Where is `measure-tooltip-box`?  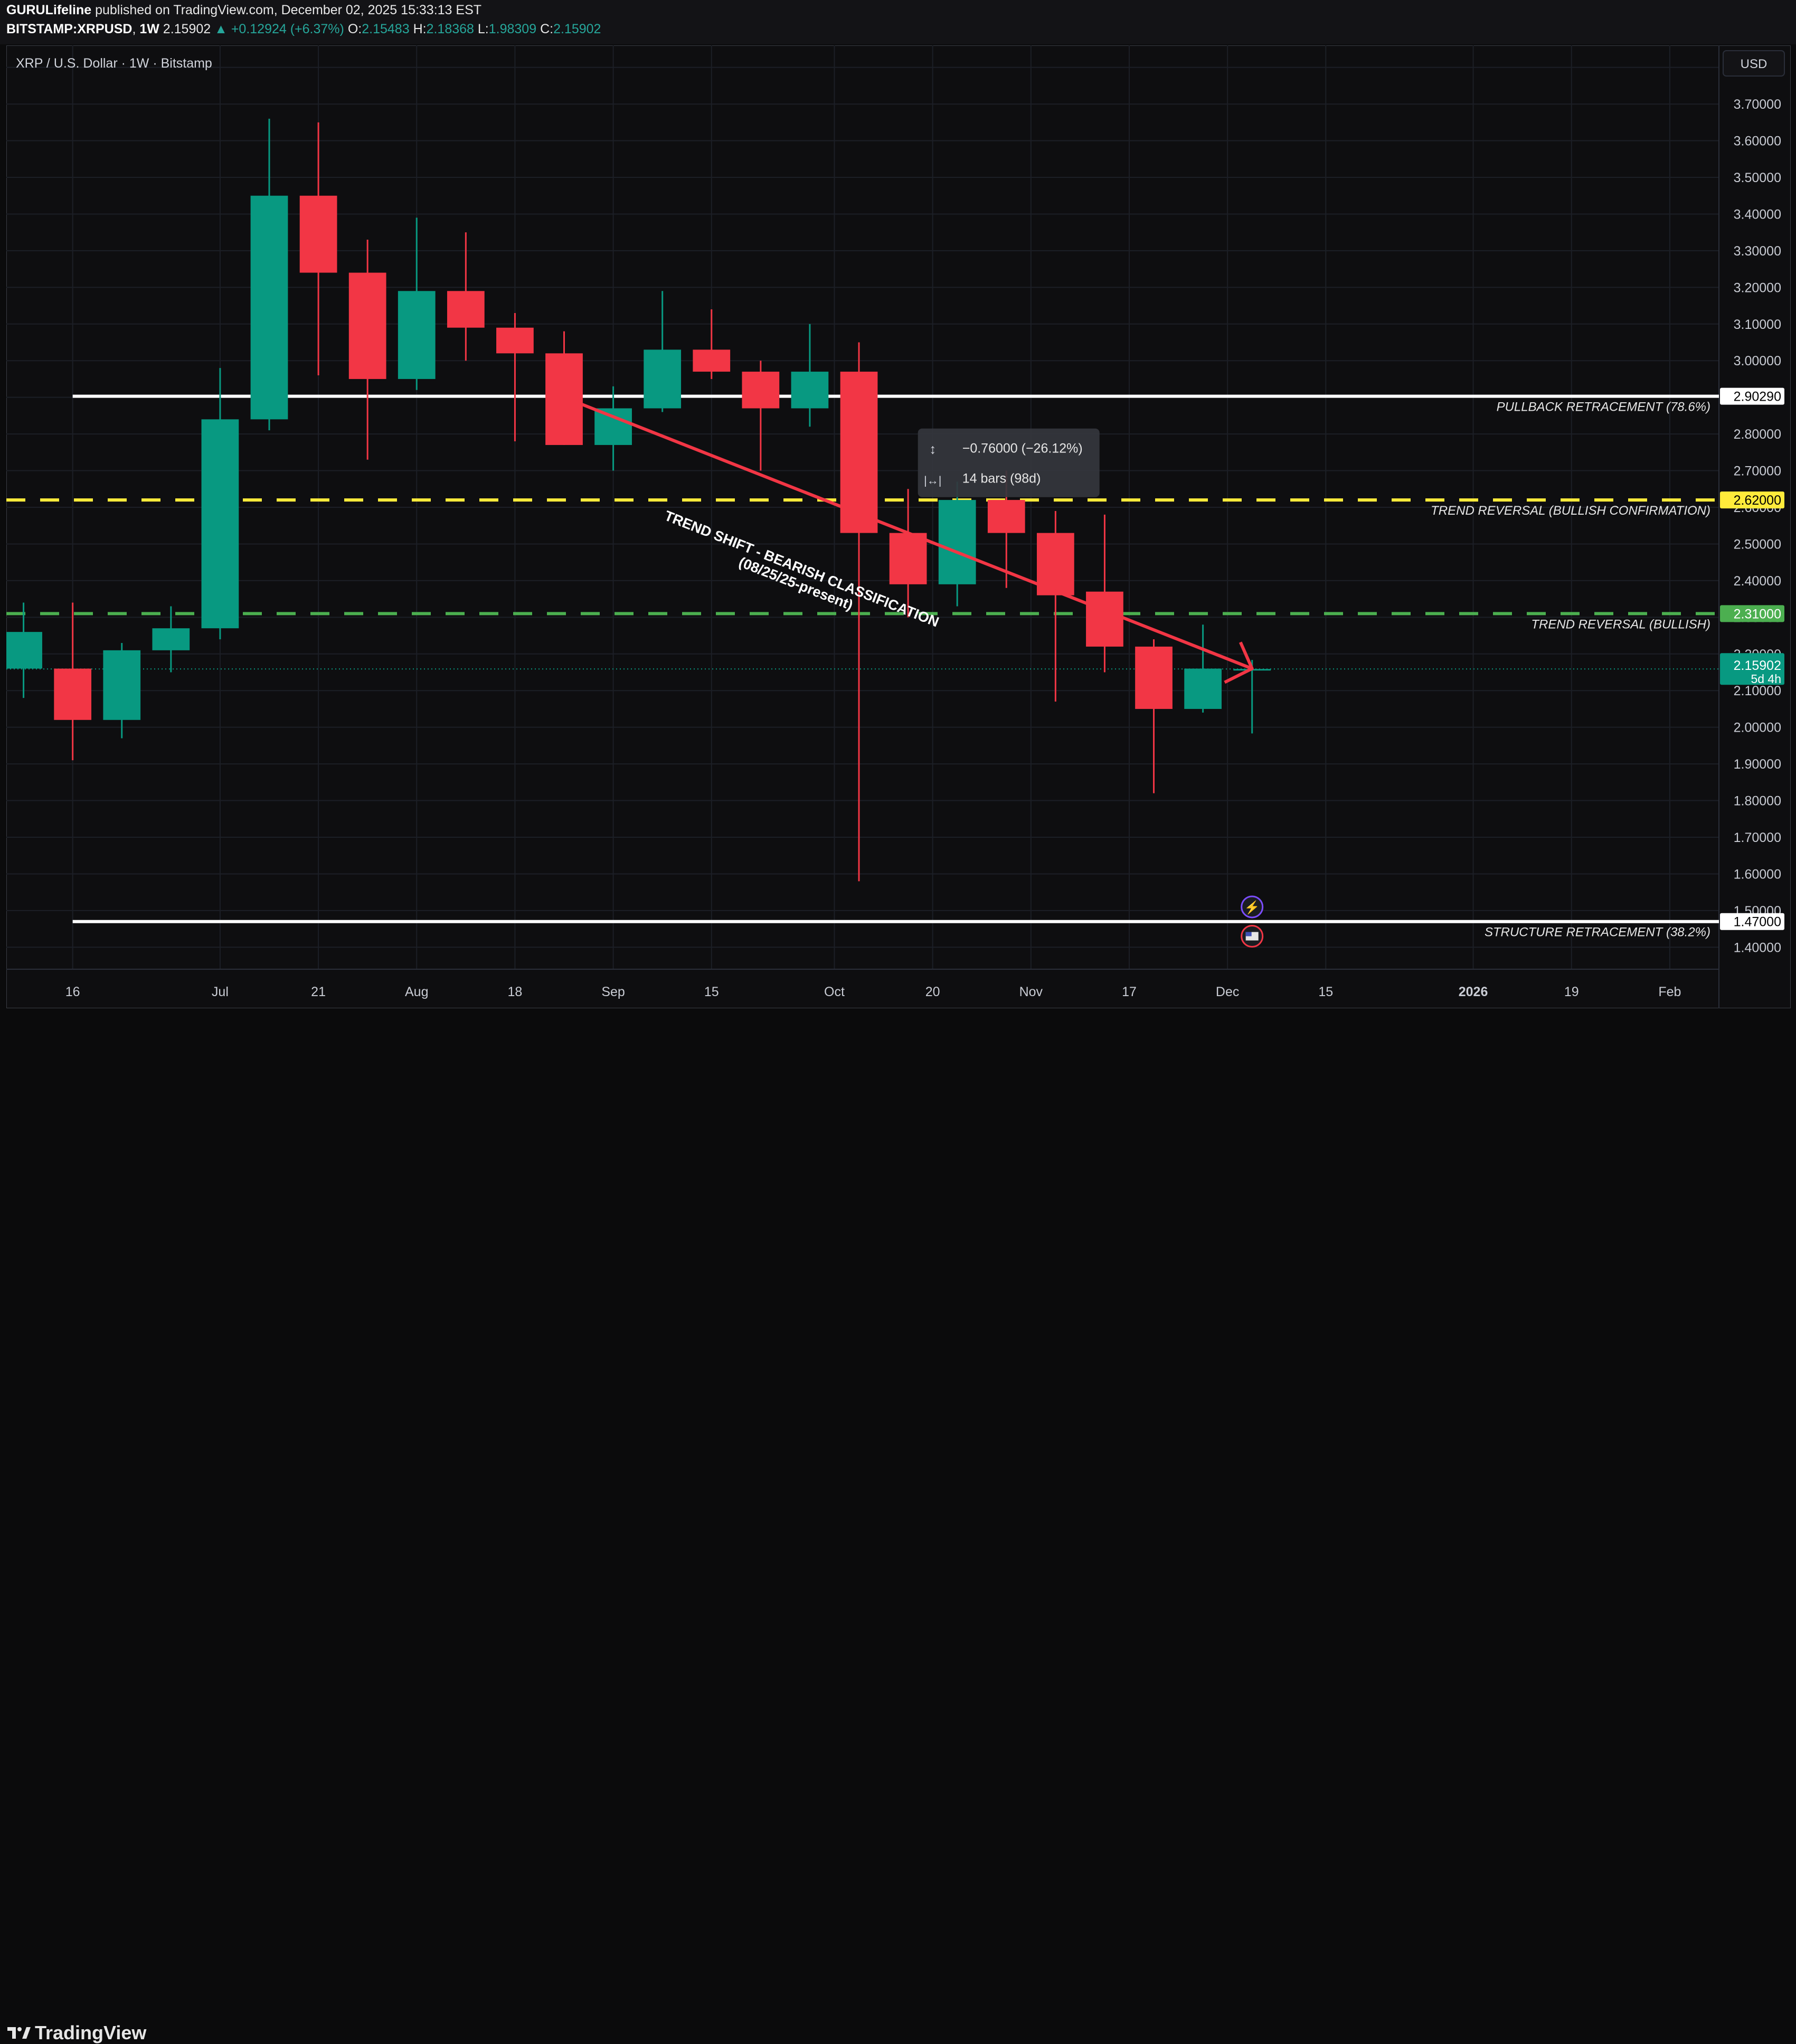
measure-tooltip-box is located at coordinates (1009, 463).